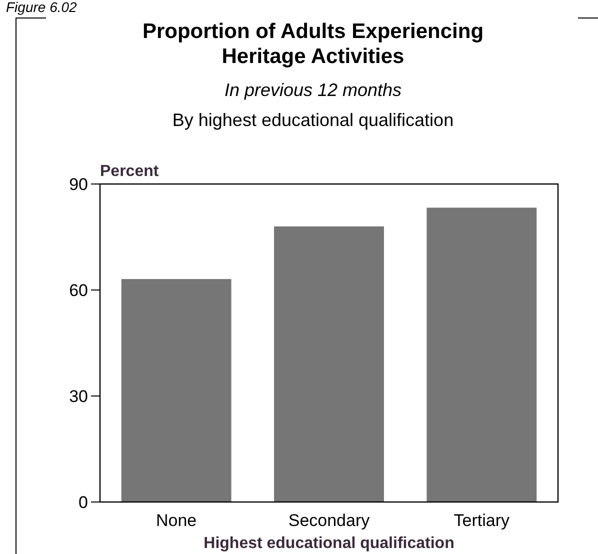 This screenshot has height=554, width=598. What do you see at coordinates (78, 290) in the screenshot?
I see `y-tick-label: 60` at bounding box center [78, 290].